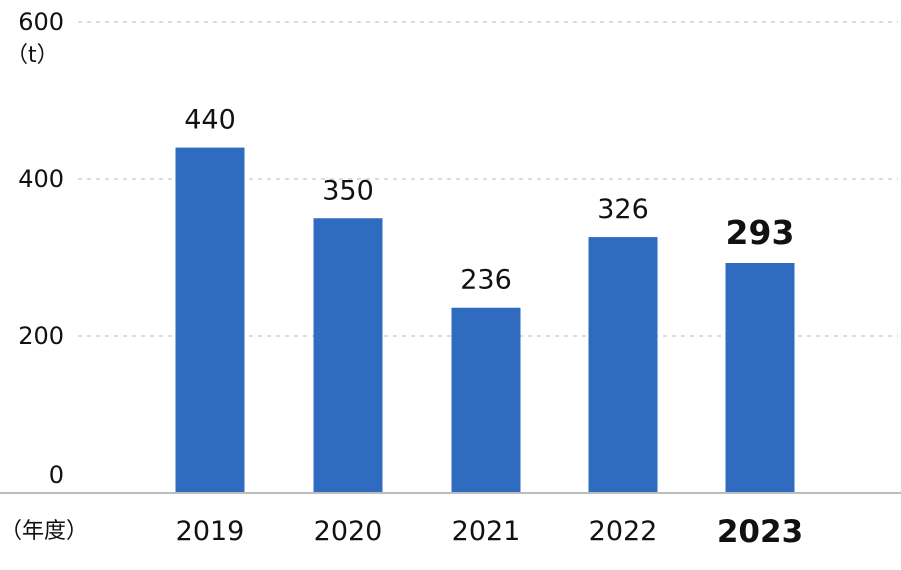 Image resolution: width=901 pixels, height=570 pixels. Describe the element at coordinates (348, 190) in the screenshot. I see `value-label-2020: 350` at that location.